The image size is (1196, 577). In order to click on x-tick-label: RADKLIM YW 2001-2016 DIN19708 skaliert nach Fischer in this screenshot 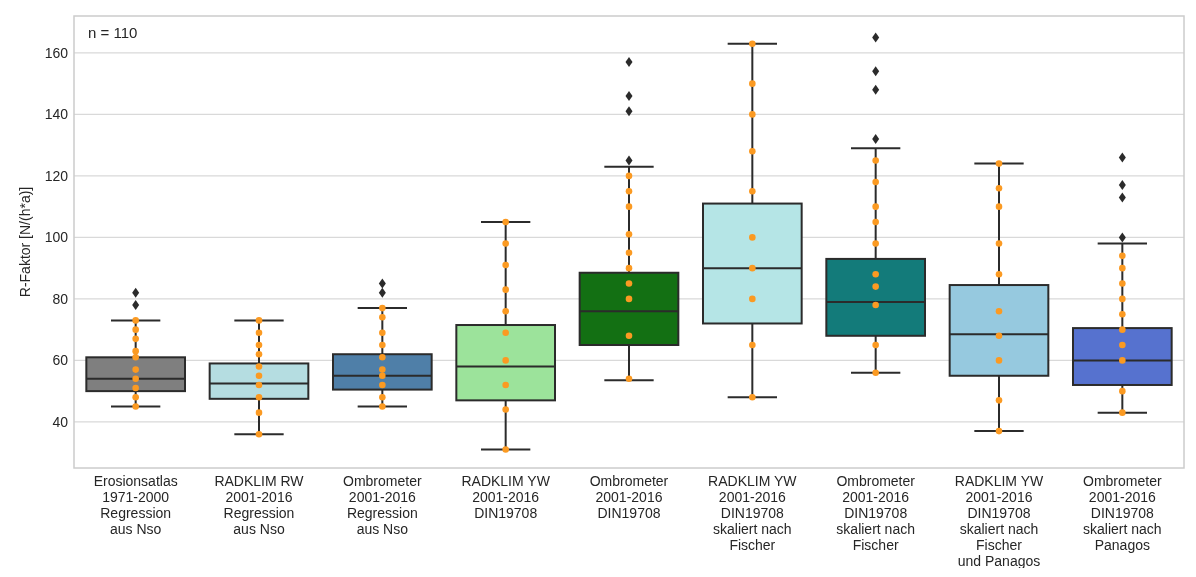, I will do `click(753, 513)`.